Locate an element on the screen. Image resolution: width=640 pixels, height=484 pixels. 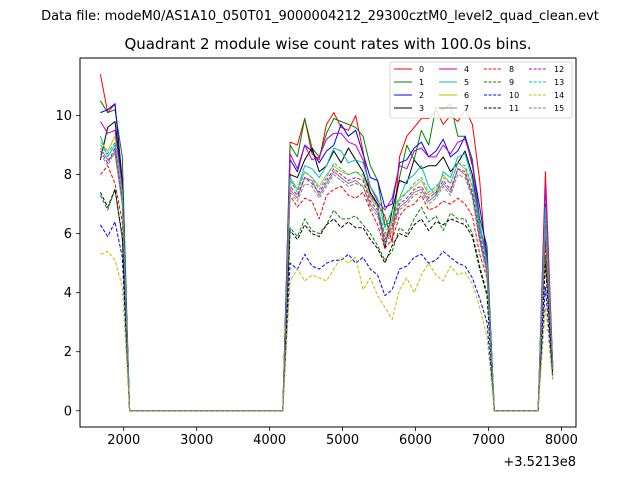
y-tick-label: 10 is located at coordinates (63, 116).